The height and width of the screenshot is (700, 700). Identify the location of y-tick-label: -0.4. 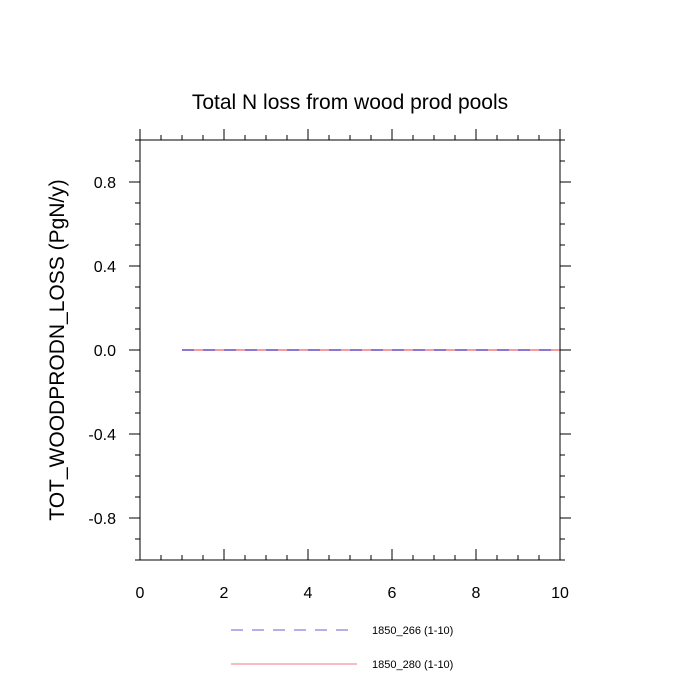
(102, 435).